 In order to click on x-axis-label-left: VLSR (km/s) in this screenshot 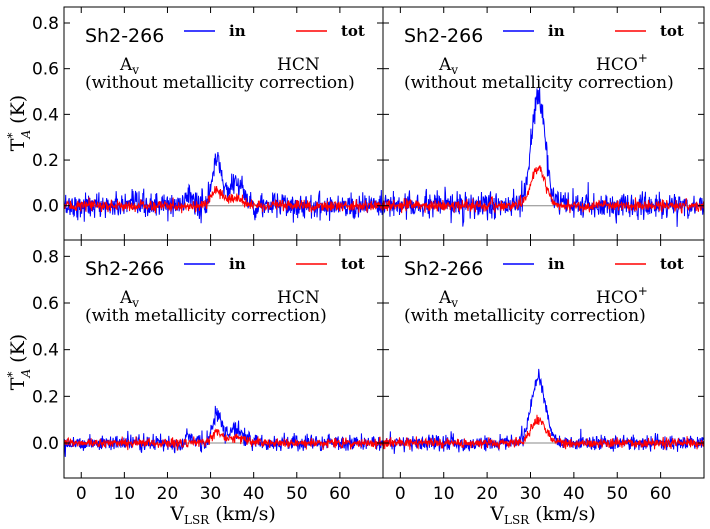, I will do `click(222, 515)`.